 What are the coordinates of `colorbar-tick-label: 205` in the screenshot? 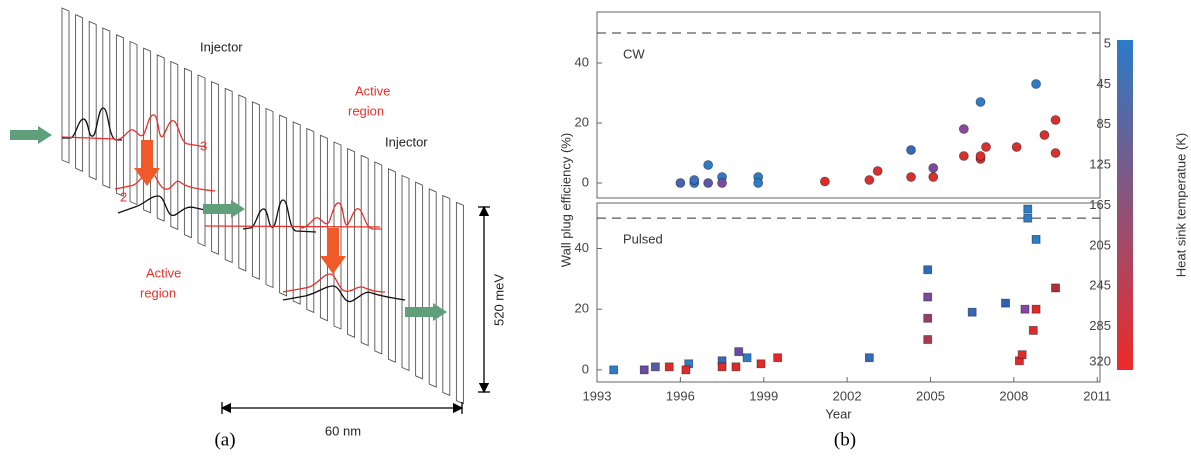 It's located at (1100, 244).